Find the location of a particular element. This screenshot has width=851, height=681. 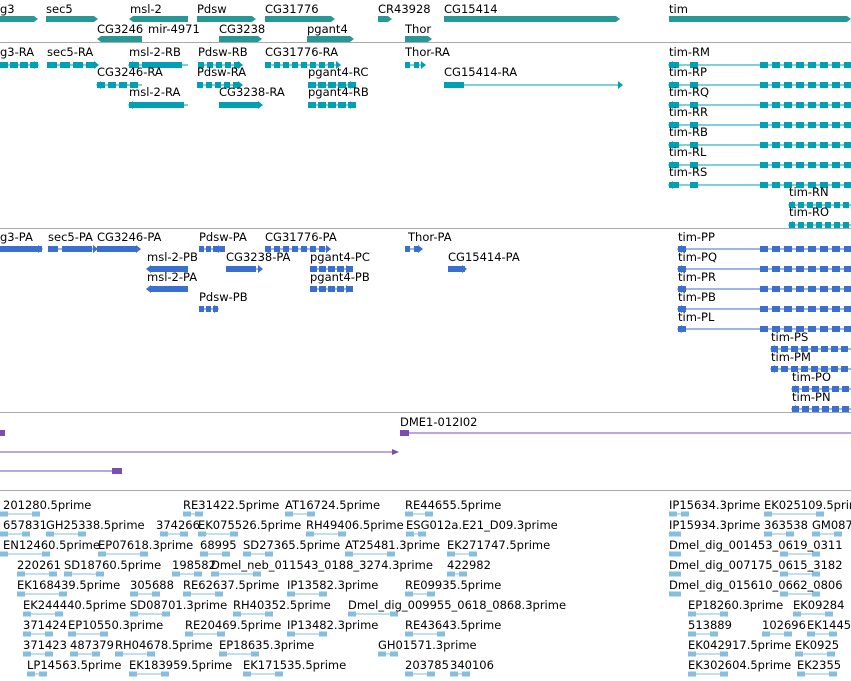

est-label: AT16724.5prime is located at coordinates (333, 505).